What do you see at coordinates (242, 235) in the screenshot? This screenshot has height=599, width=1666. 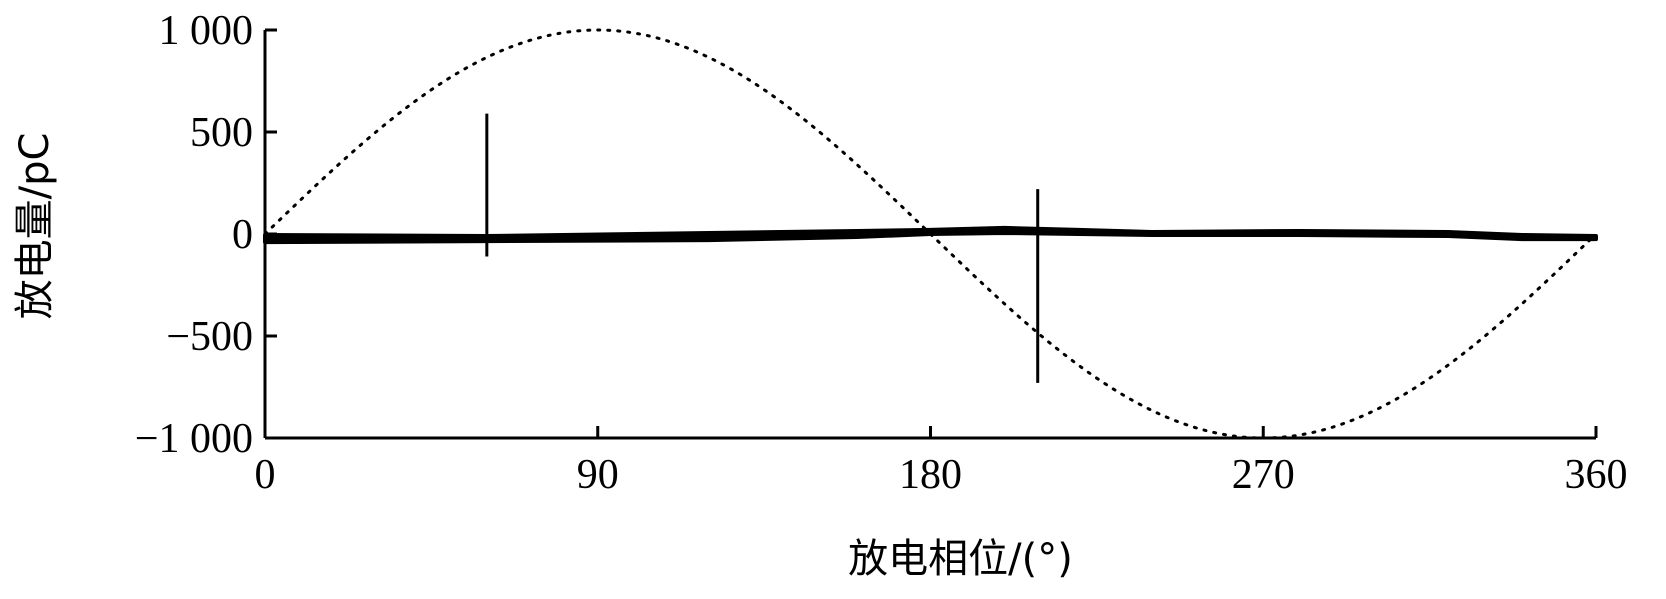 I see `y-tick-label: 0` at bounding box center [242, 235].